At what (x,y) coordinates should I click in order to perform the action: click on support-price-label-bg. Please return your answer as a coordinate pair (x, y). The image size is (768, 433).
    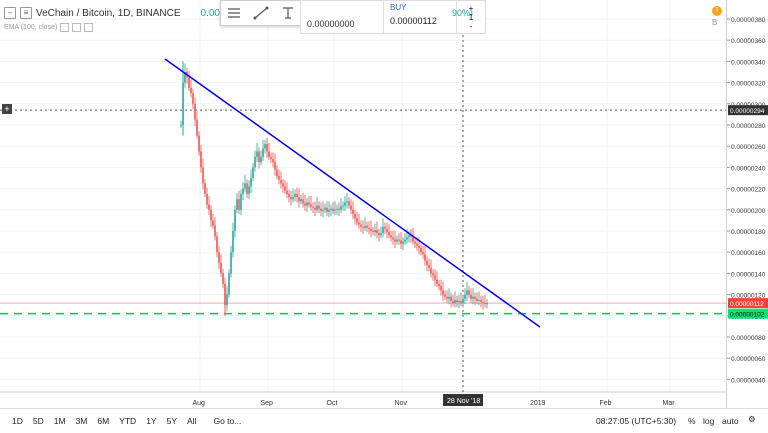
    Looking at the image, I should click on (748, 313).